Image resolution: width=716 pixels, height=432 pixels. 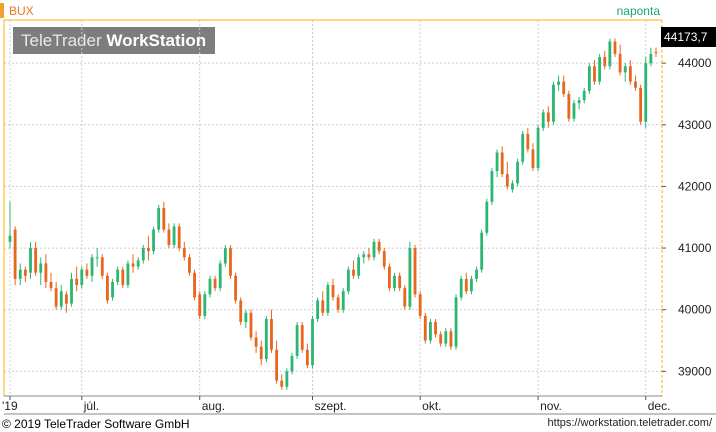 I want to click on source-url: https://workstation.teletrader.com/, so click(x=629, y=423).